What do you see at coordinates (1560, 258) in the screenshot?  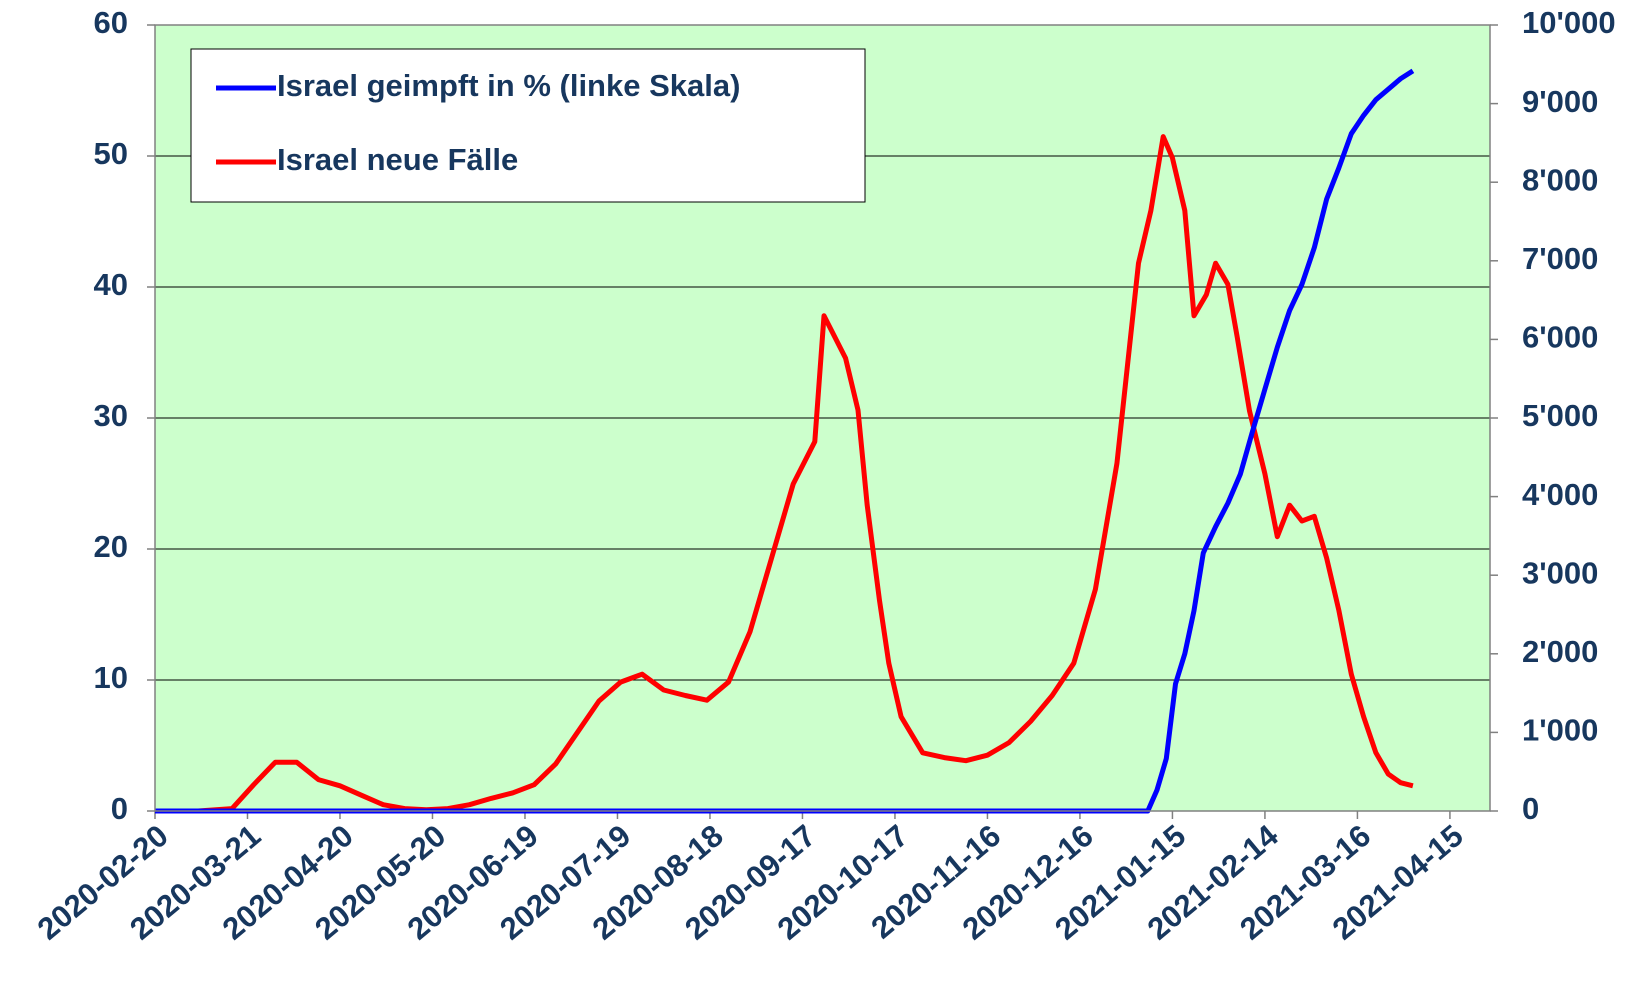 I see `y2-tick-label: 7'000` at bounding box center [1560, 258].